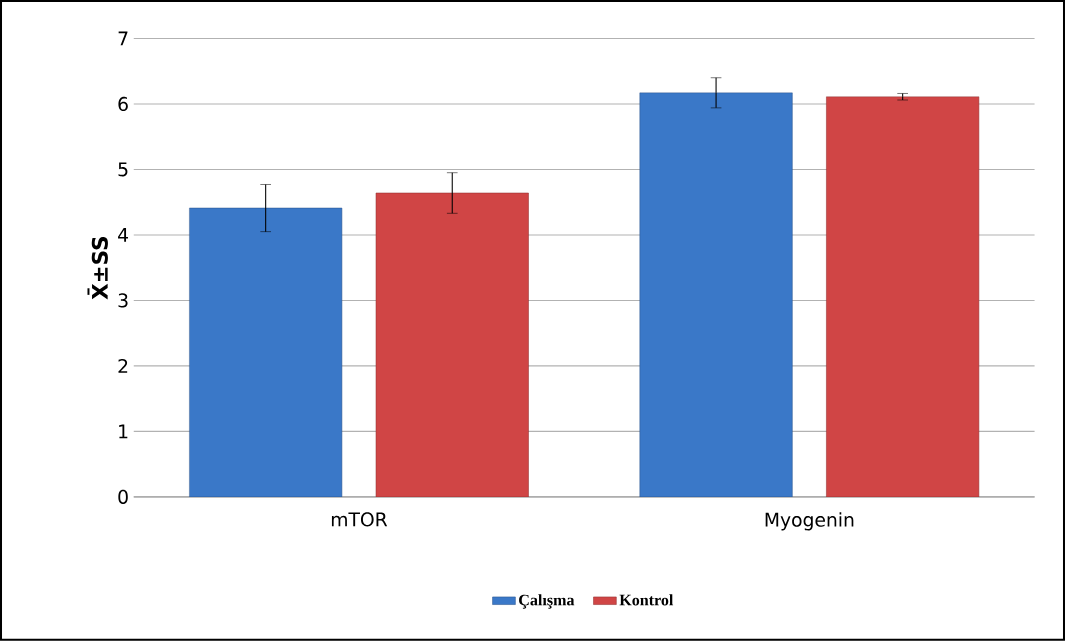 This screenshot has width=1065, height=641. I want to click on x-tick-label: mTOR, so click(359, 519).